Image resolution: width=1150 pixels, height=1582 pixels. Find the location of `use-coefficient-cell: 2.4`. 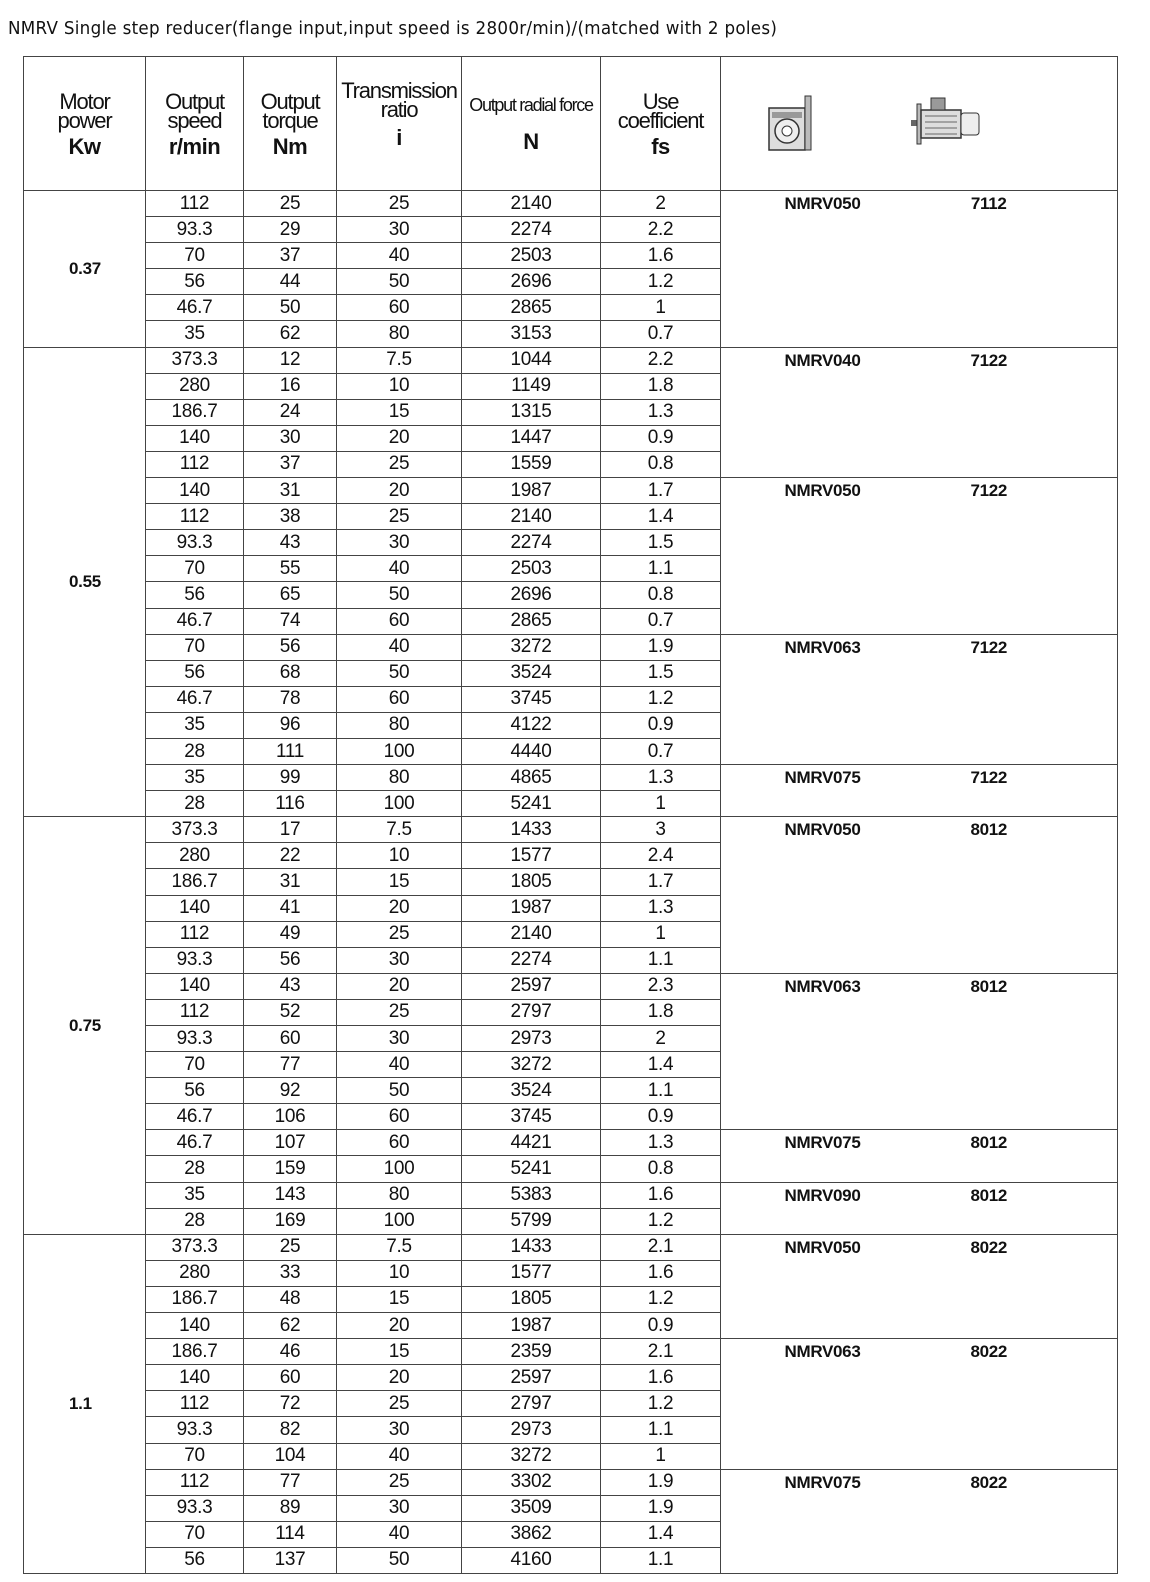

use-coefficient-cell: 2.4 is located at coordinates (660, 856).